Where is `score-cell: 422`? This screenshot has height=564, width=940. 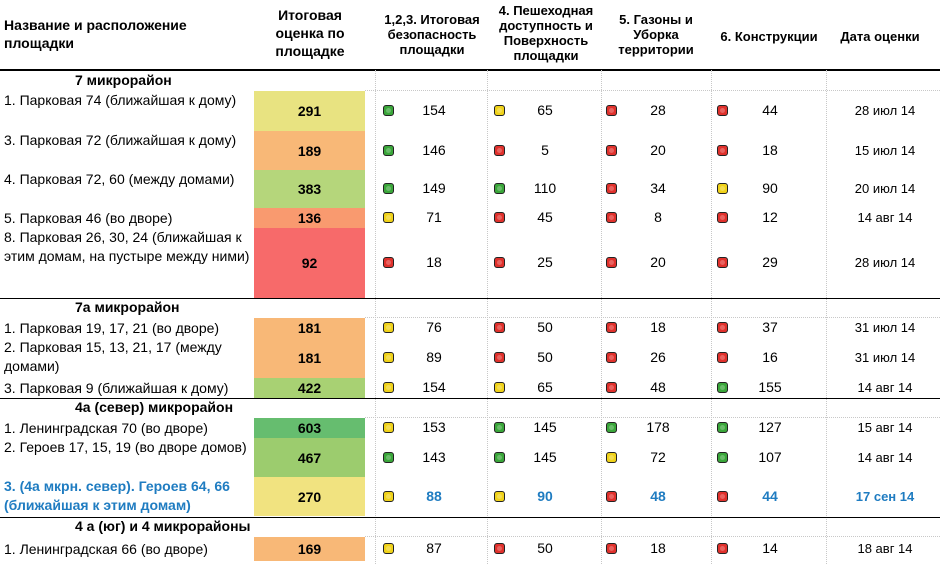 score-cell: 422 is located at coordinates (309, 388).